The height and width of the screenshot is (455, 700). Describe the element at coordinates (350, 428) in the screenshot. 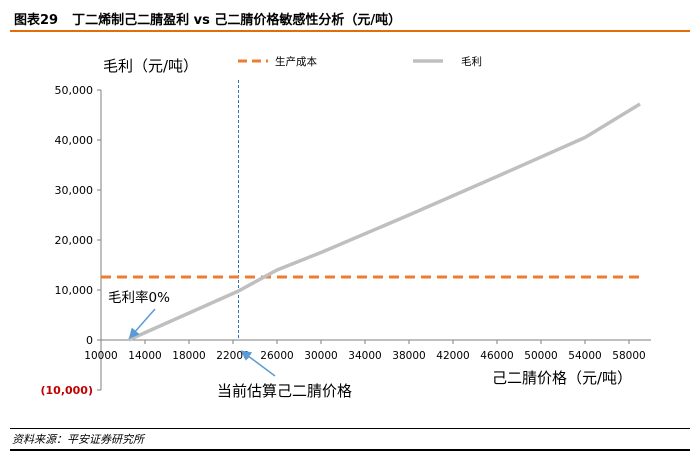

I see `footer-rule` at that location.